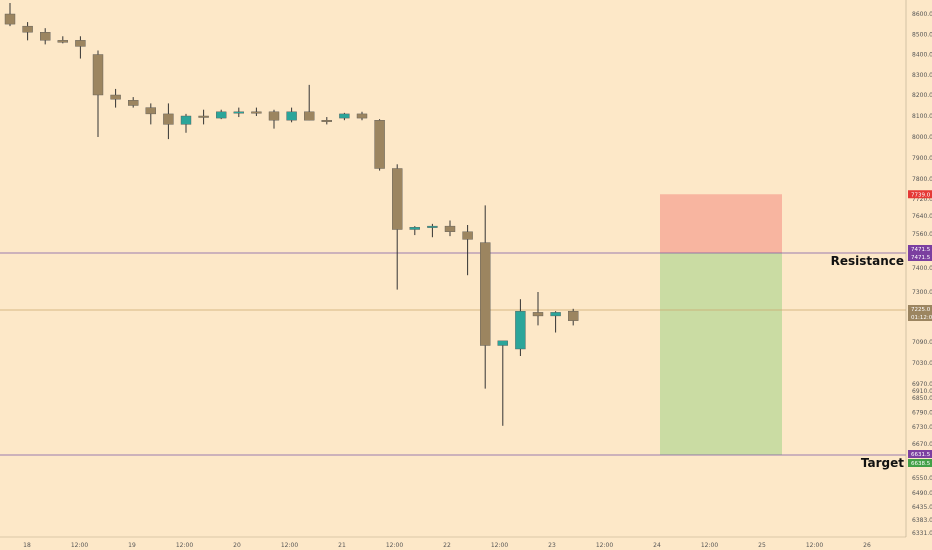 The height and width of the screenshot is (550, 932). I want to click on y-tick-label: 6550.0, so click(922, 478).